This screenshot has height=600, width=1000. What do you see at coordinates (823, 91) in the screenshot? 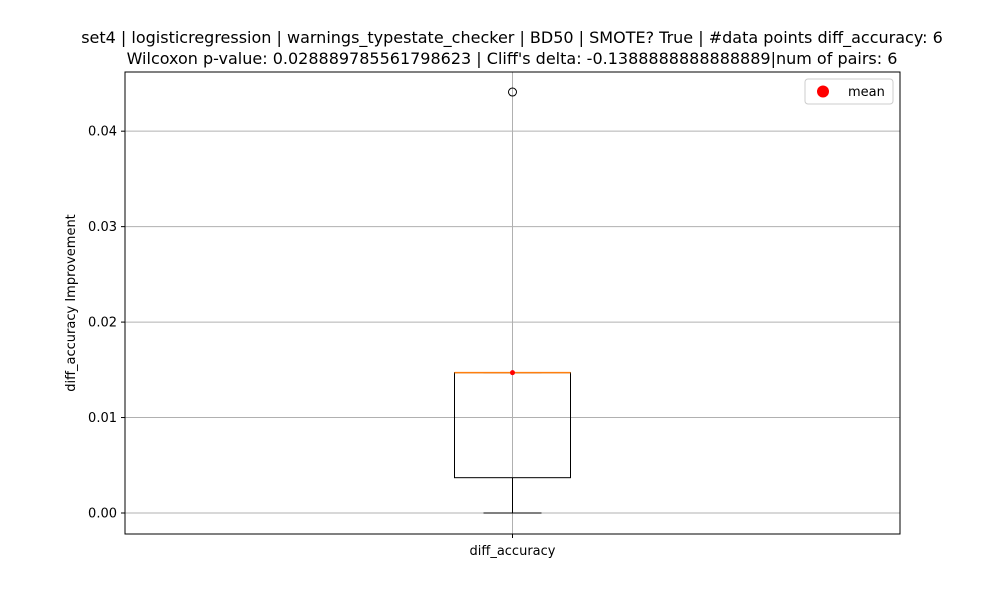
I see `legend-mean-marker` at bounding box center [823, 91].